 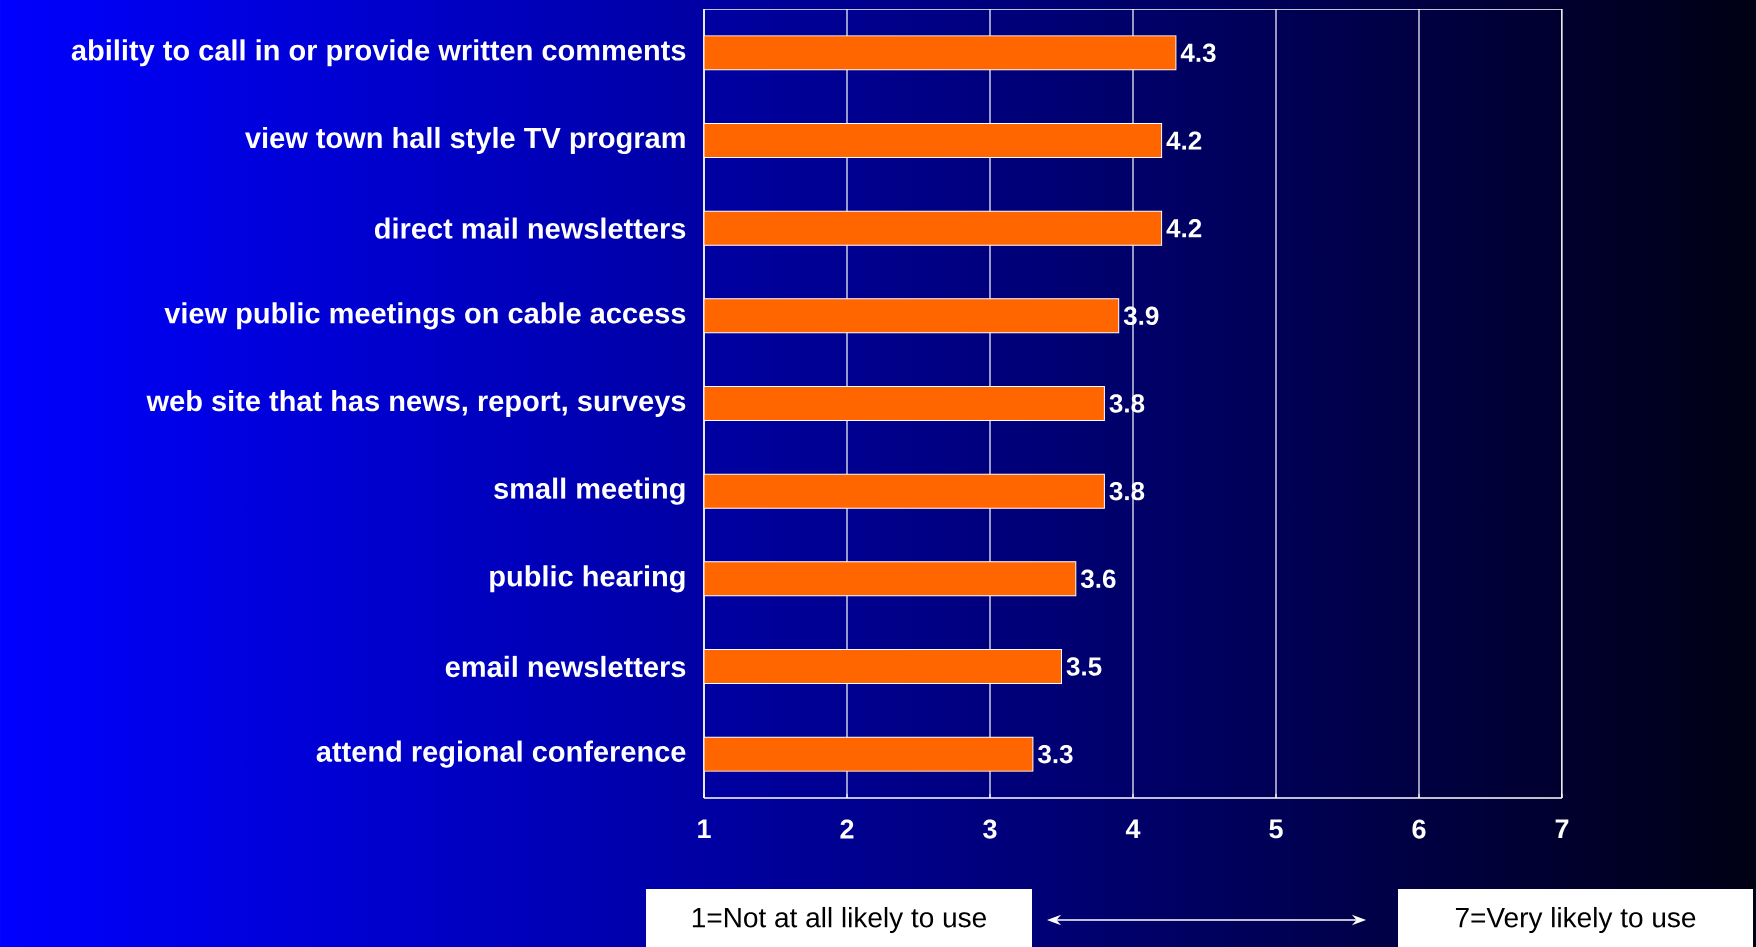 I want to click on y-tick-label: public hearing, so click(x=587, y=579).